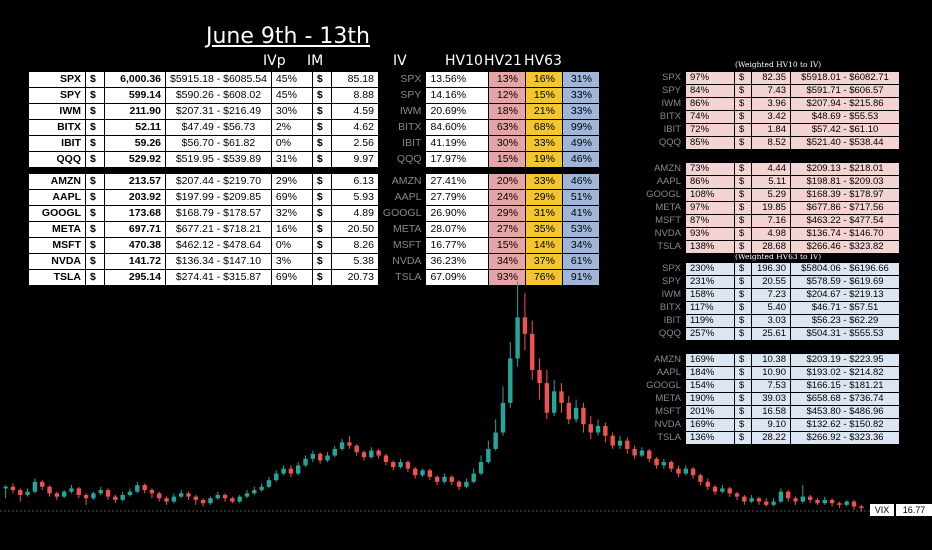 The width and height of the screenshot is (932, 550). I want to click on weighted-range: $198.81 - $209.03, so click(845, 182).